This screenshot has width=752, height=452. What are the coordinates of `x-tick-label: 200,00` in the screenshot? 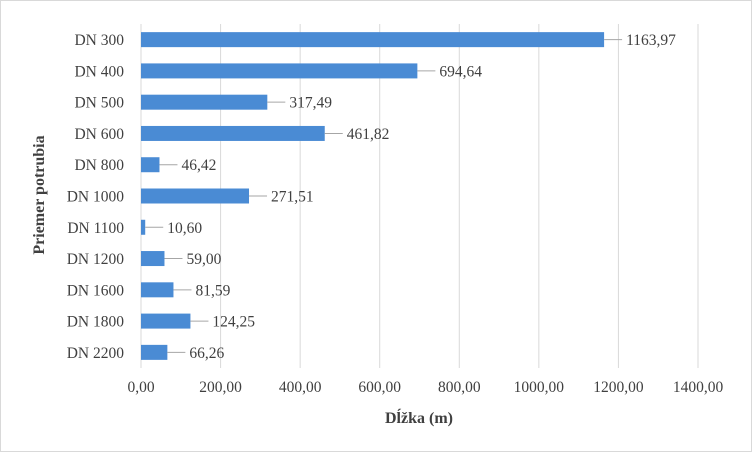 It's located at (220, 387).